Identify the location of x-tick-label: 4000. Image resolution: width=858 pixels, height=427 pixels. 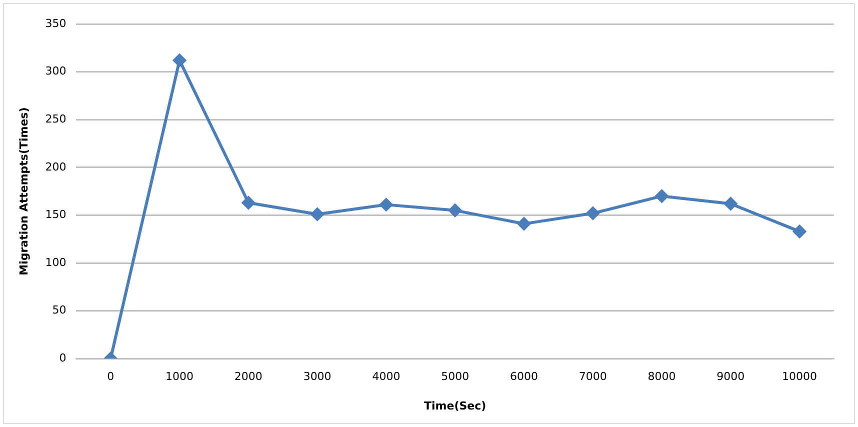
(386, 377).